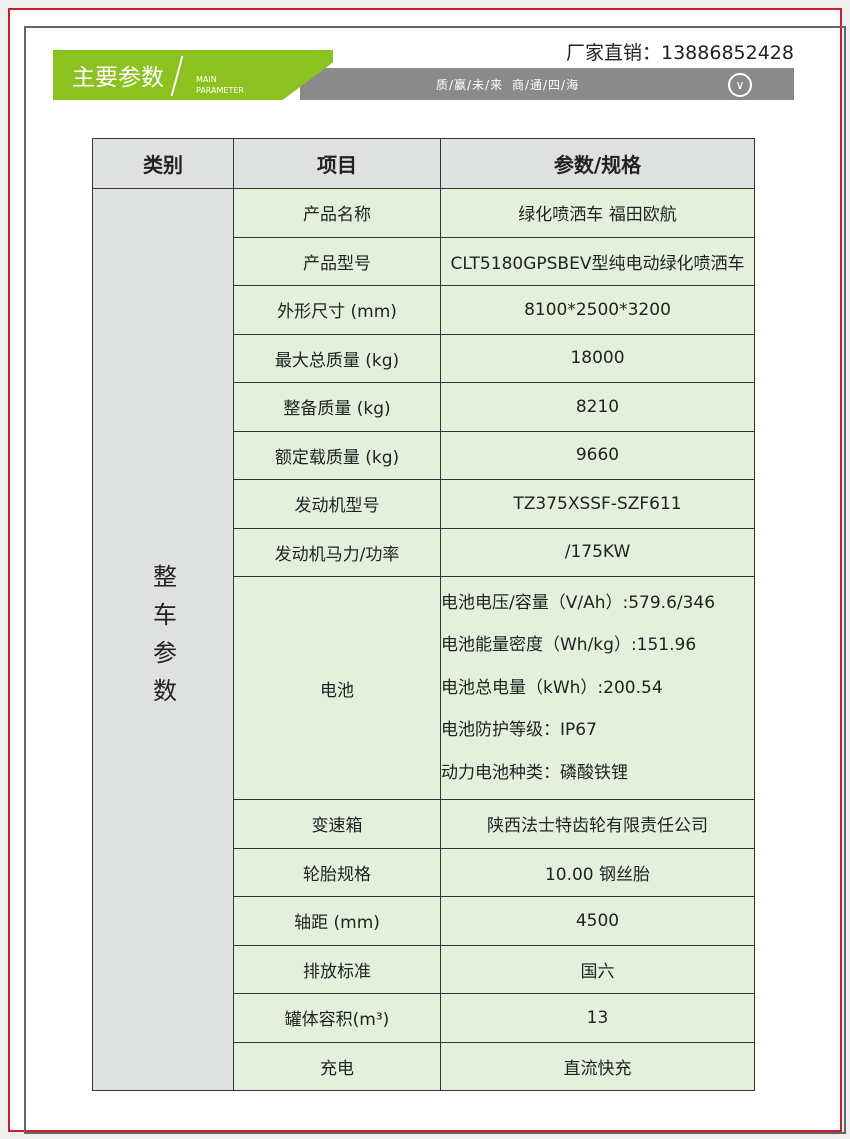 The image size is (850, 1139). I want to click on value-cell: CLT5180GPSBEV型纯电动绿化喷洒车, so click(597, 261).